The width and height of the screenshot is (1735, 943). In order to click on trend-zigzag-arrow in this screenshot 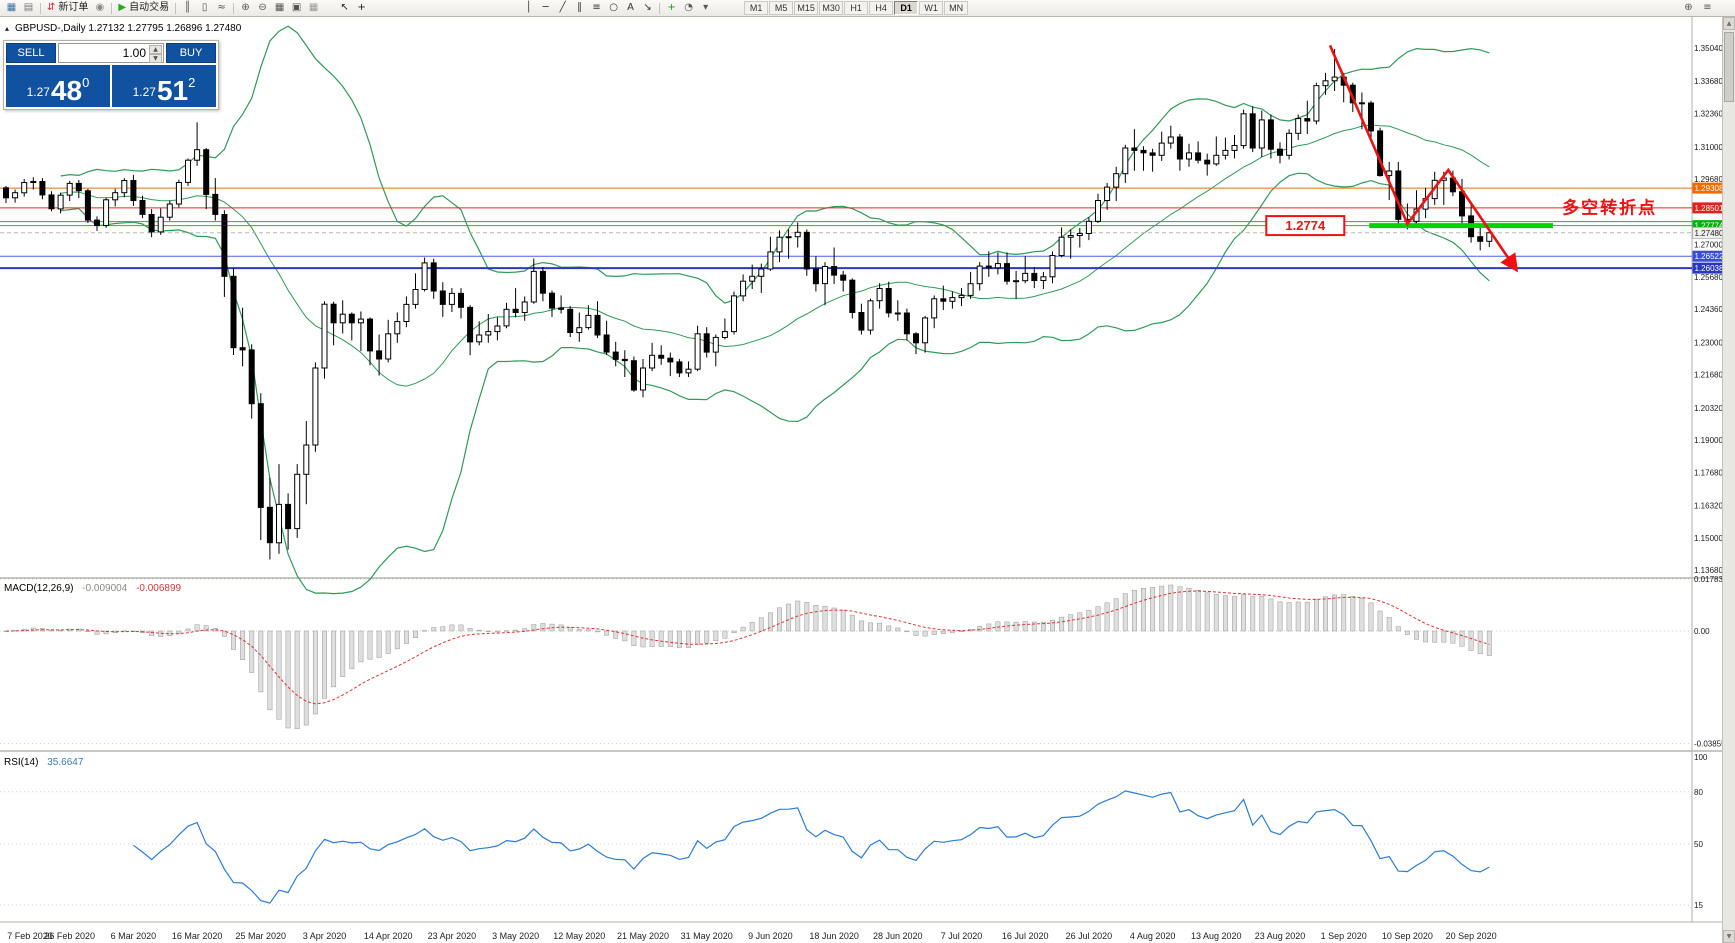, I will do `click(1423, 158)`.